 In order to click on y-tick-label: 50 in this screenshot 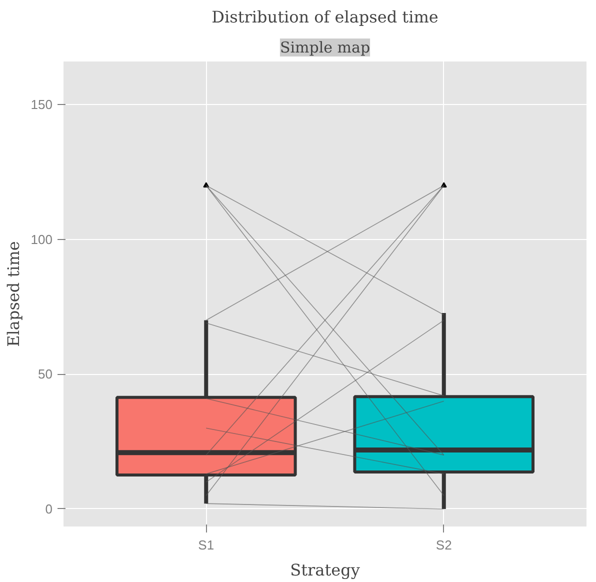, I will do `click(45, 374)`.